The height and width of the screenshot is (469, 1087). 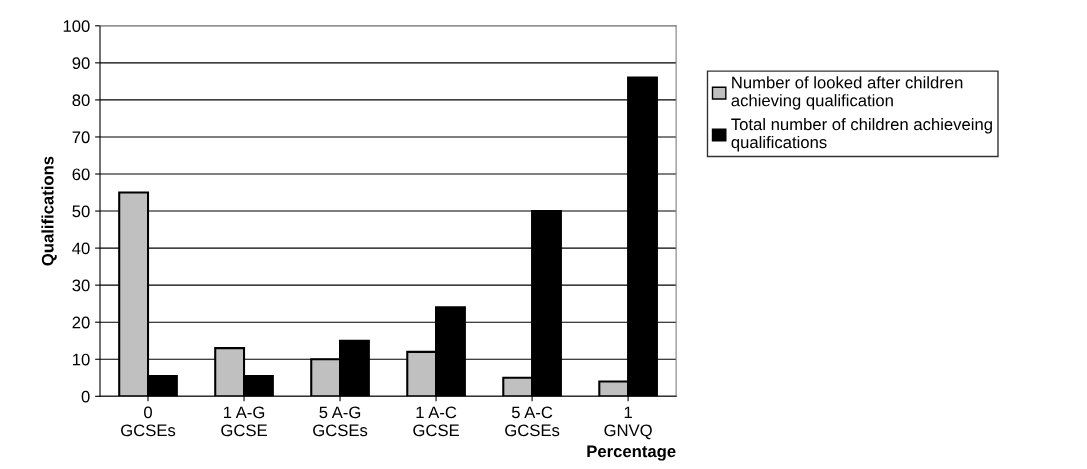 I want to click on y-tick-label: 70, so click(x=81, y=137).